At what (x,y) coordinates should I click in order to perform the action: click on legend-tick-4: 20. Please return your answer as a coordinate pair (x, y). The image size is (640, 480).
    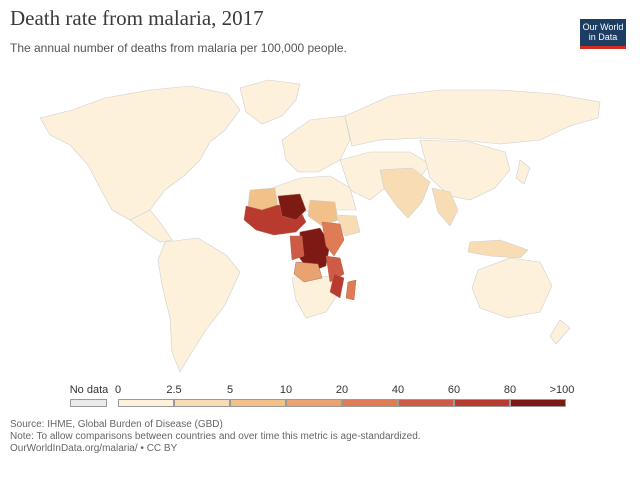
    Looking at the image, I should click on (342, 390).